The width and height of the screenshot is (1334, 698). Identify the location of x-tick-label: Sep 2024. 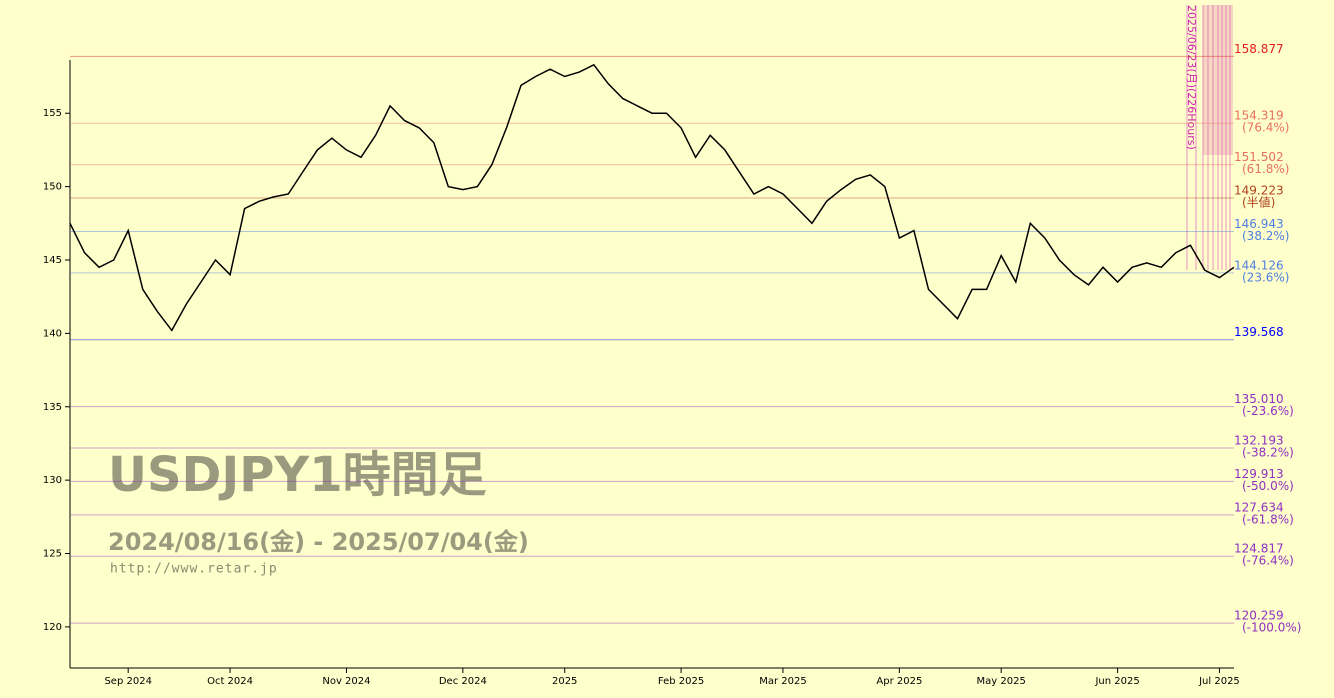
(127, 681).